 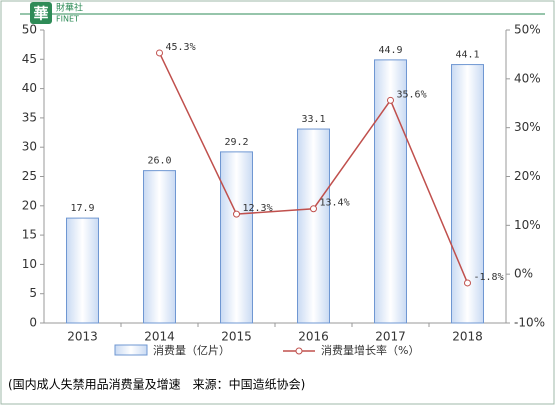 I want to click on y-tick-label: 10, so click(x=29, y=264).